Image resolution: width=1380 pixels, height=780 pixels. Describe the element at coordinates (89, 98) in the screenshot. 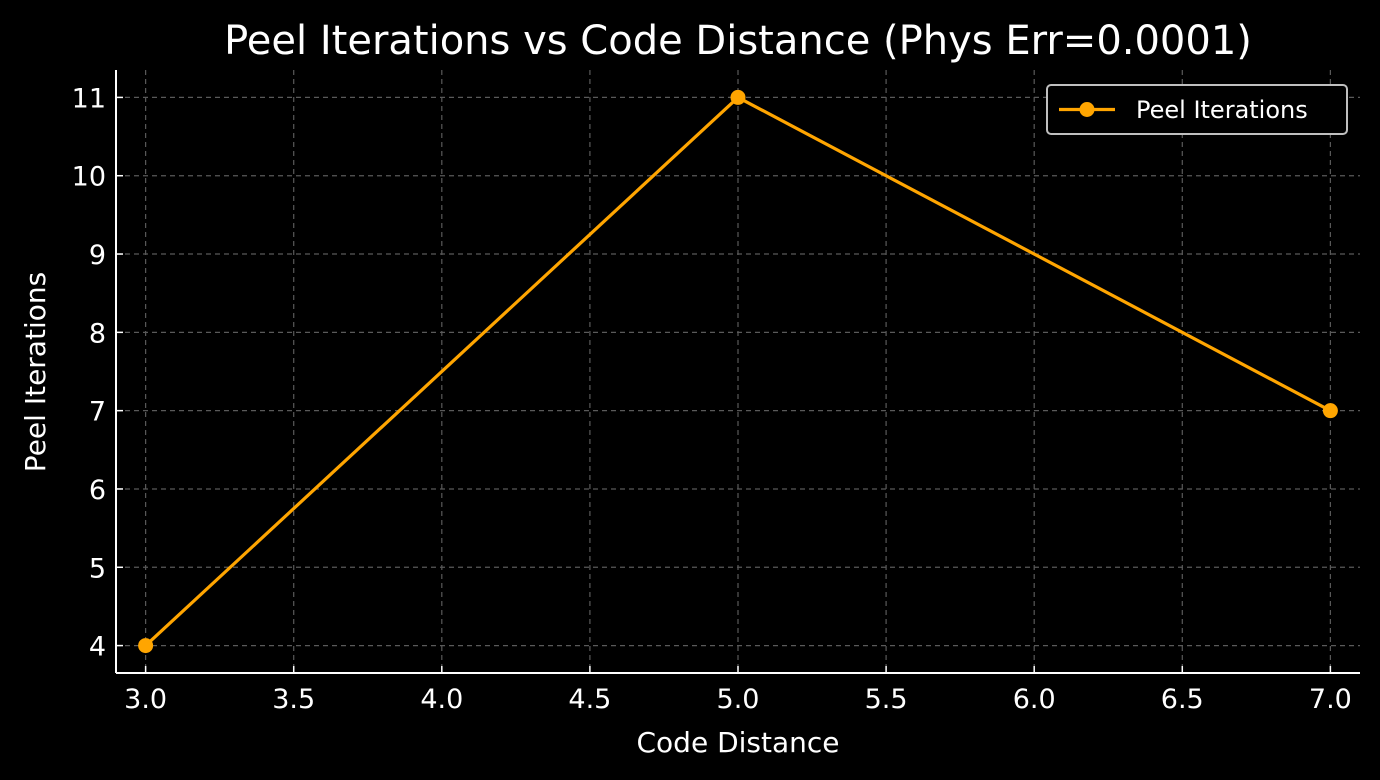

I see `y-tick-label: 11` at that location.